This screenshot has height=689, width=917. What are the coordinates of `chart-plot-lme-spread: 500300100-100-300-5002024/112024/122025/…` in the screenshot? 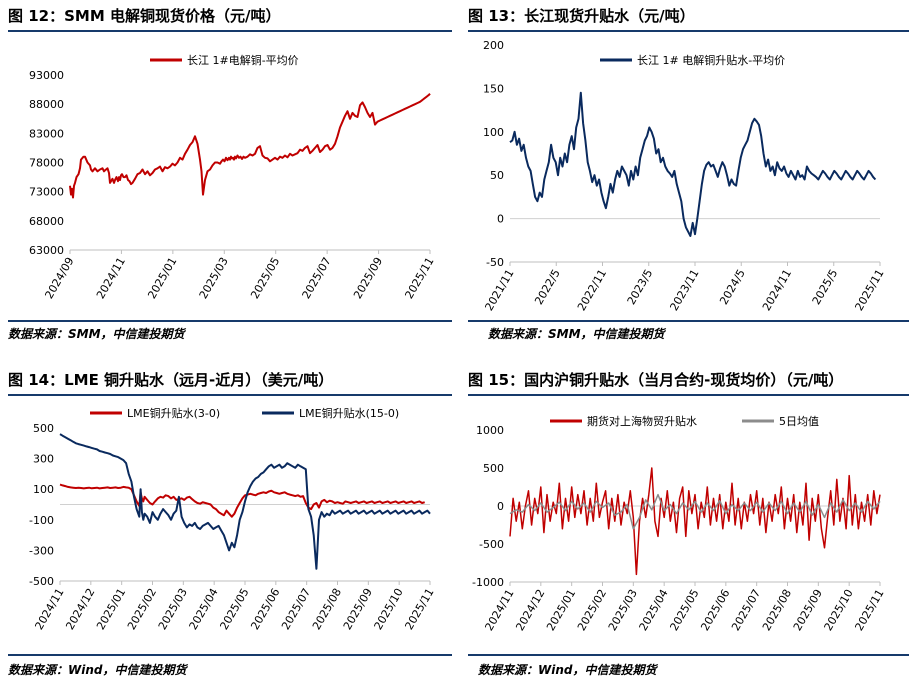 It's located at (233, 519).